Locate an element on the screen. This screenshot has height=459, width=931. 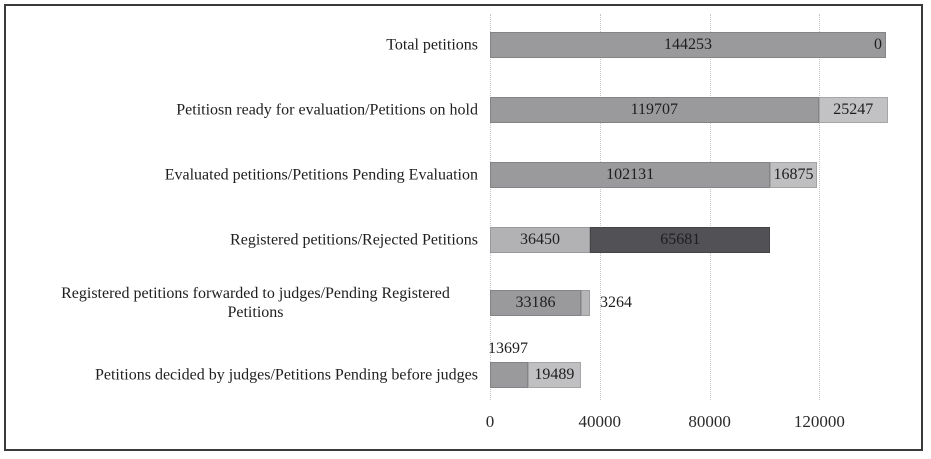
bar-segment: 16875 is located at coordinates (793, 175).